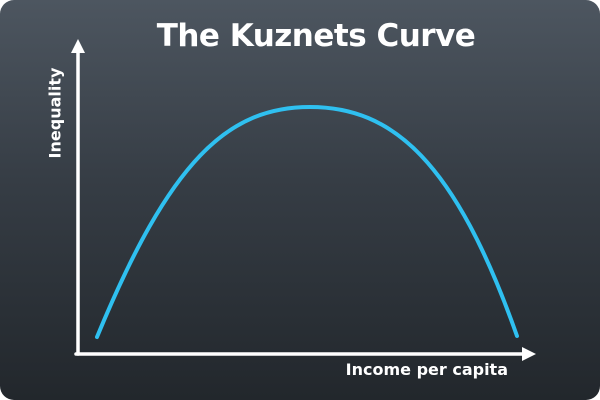  What do you see at coordinates (529, 354) in the screenshot?
I see `x-axis-arrow-icon` at bounding box center [529, 354].